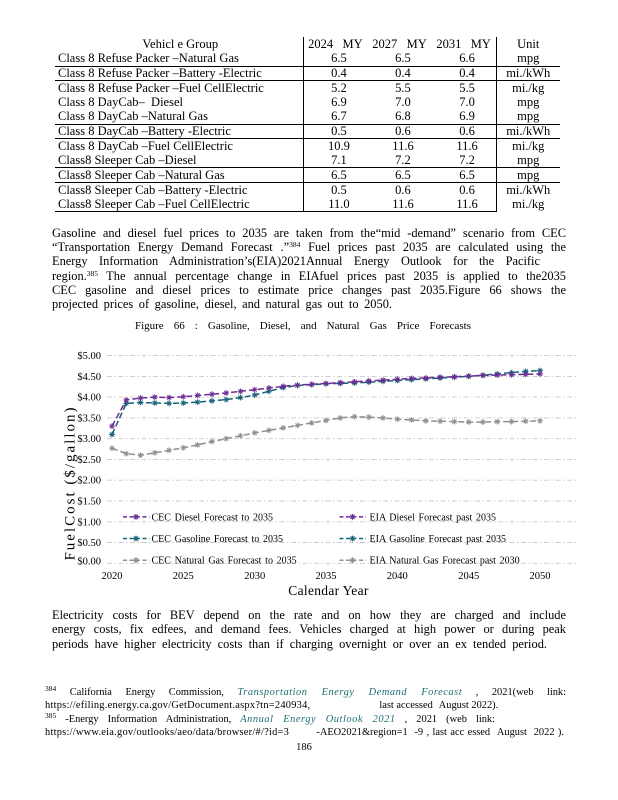 The width and height of the screenshot is (618, 800). I want to click on svg-text: 2045, so click(468, 576).